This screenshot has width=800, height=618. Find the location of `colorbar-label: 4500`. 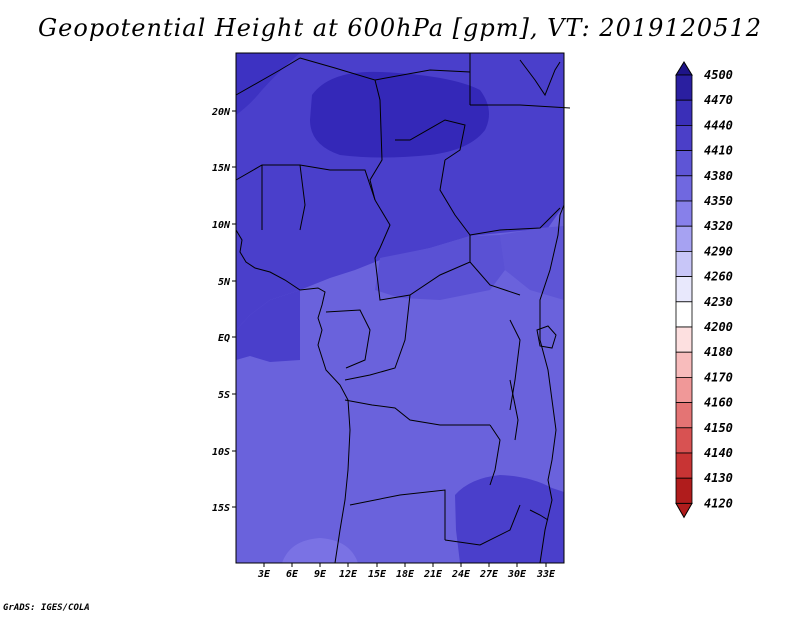

colorbar-label: 4500 is located at coordinates (718, 75).